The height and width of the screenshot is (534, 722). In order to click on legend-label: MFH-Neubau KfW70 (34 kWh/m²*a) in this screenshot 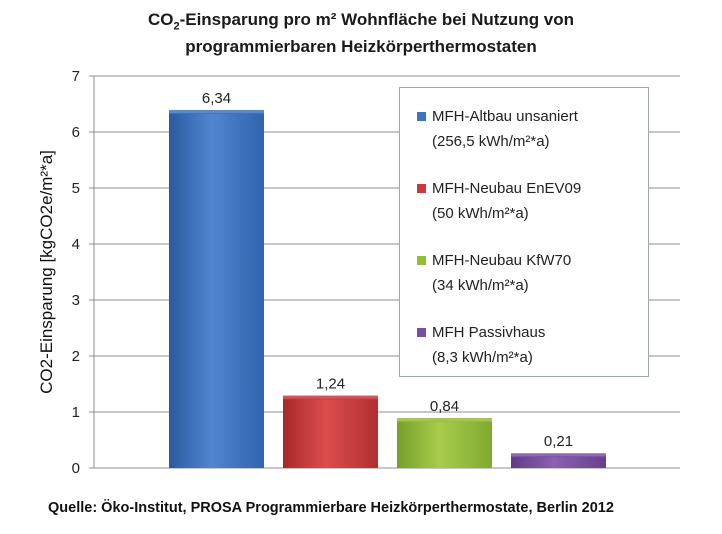, I will do `click(501, 273)`.